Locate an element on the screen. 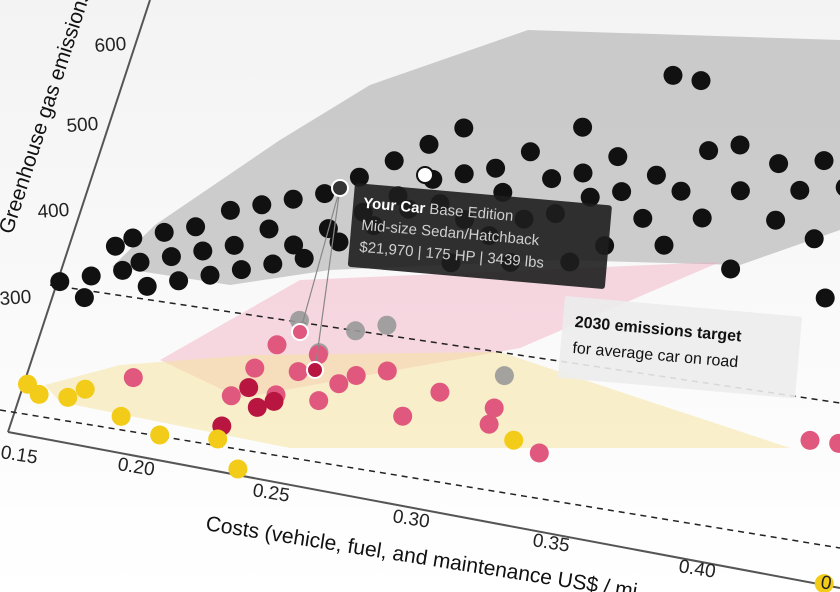 This screenshot has height=592, width=840. y-tick-label: 500 is located at coordinates (82, 125).